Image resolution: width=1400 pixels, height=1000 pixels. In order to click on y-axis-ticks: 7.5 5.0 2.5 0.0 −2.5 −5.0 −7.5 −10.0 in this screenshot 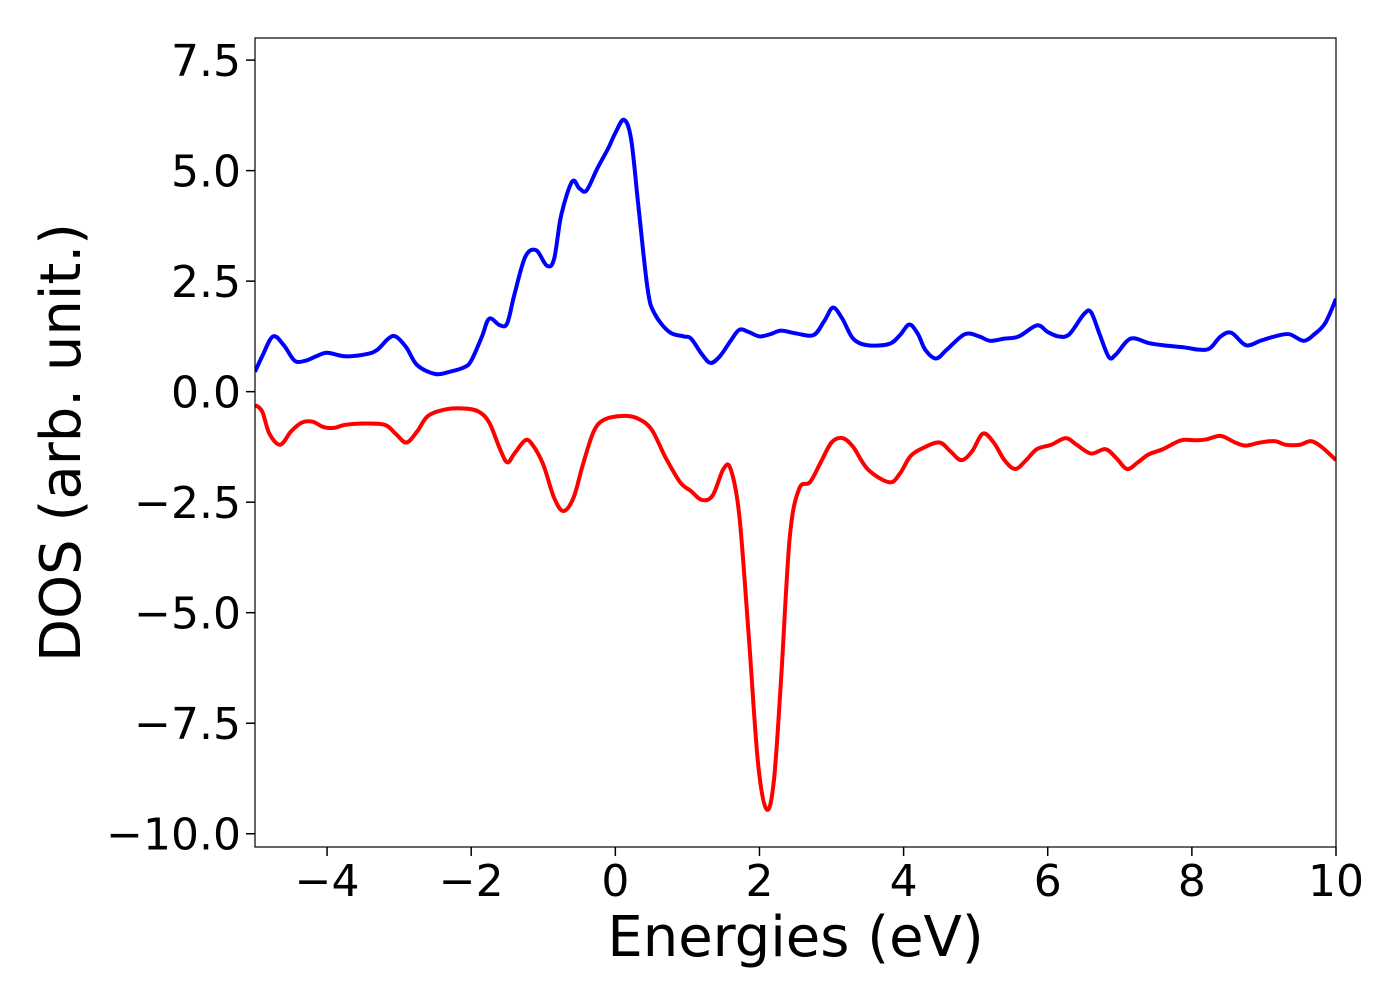, I will do `click(180, 448)`.